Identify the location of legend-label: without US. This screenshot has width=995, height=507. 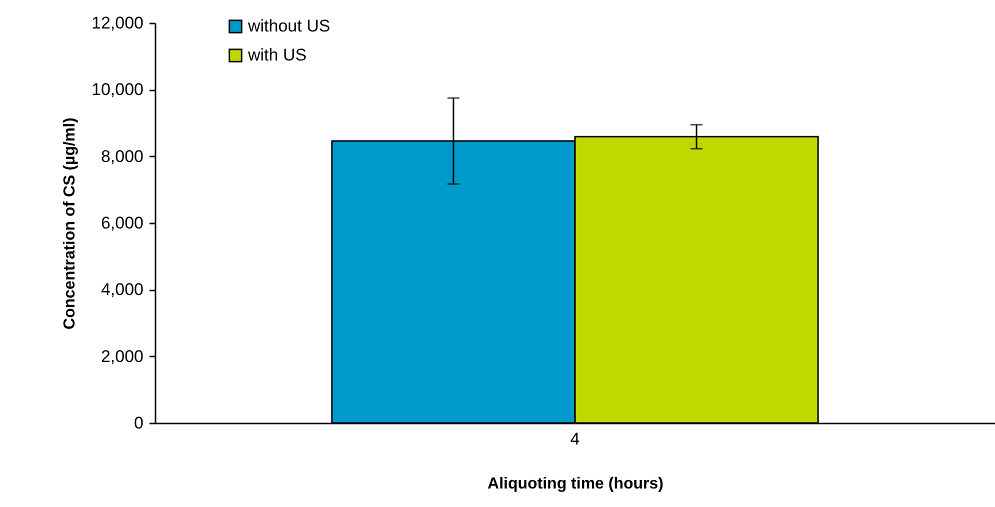
(288, 26).